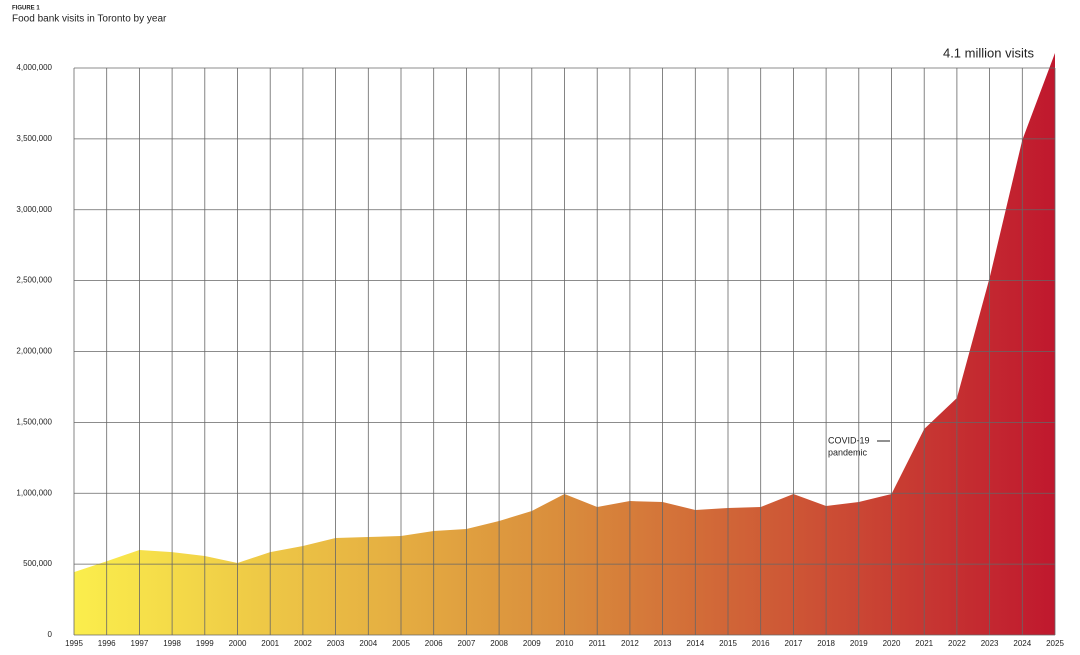 Image resolution: width=1080 pixels, height=655 pixels. I want to click on x-tick-label: 2014, so click(695, 643).